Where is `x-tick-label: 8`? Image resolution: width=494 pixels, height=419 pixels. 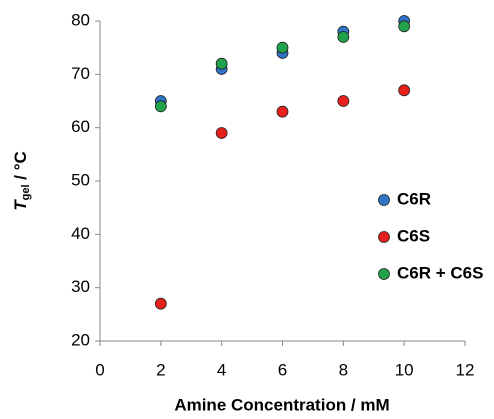
x-tick-label: 8 is located at coordinates (343, 369).